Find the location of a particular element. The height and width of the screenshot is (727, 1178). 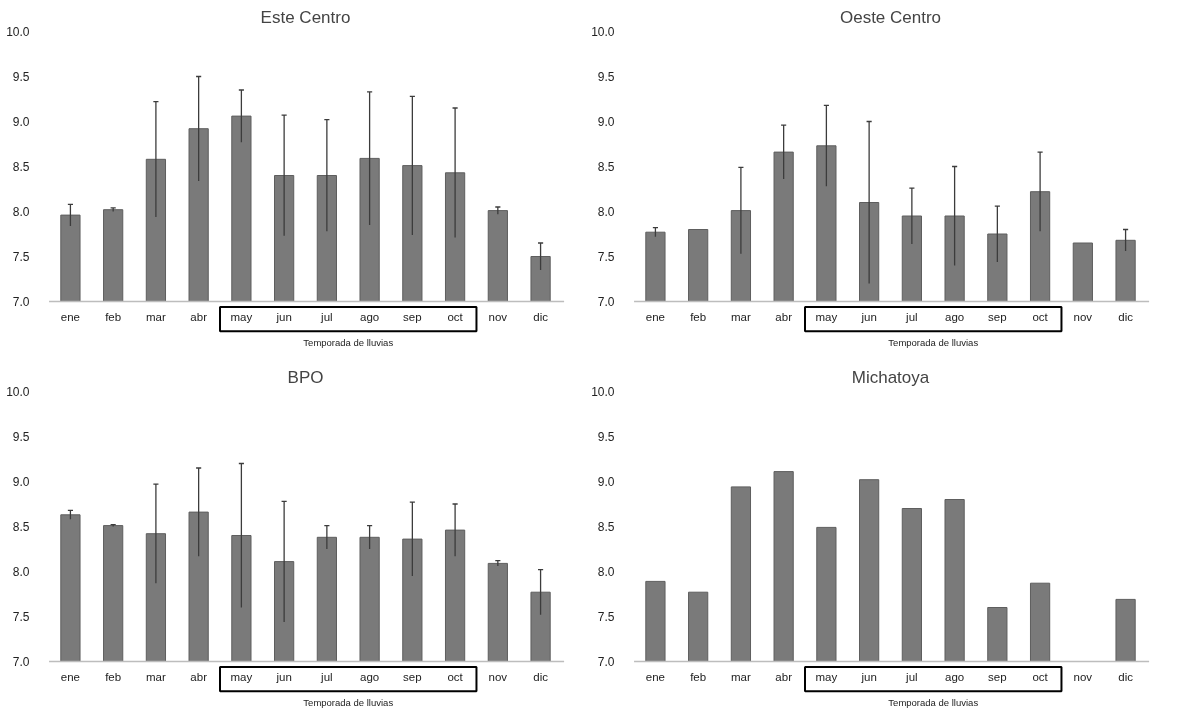

chart-title: Este Centro is located at coordinates (305, 17).